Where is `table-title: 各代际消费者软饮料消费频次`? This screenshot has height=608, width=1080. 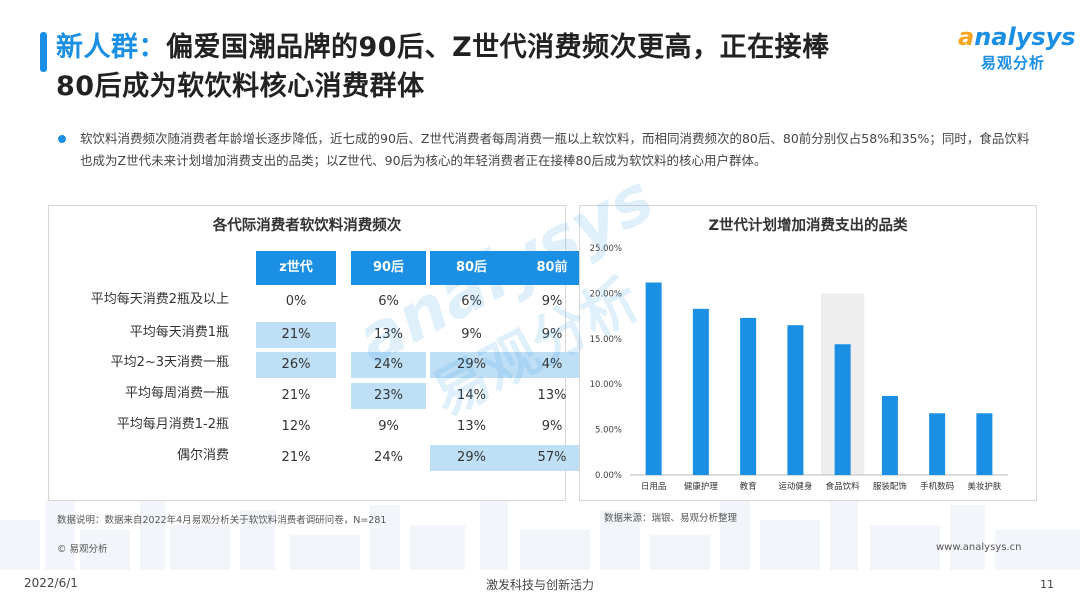 table-title: 各代际消费者软饮料消费频次 is located at coordinates (307, 226).